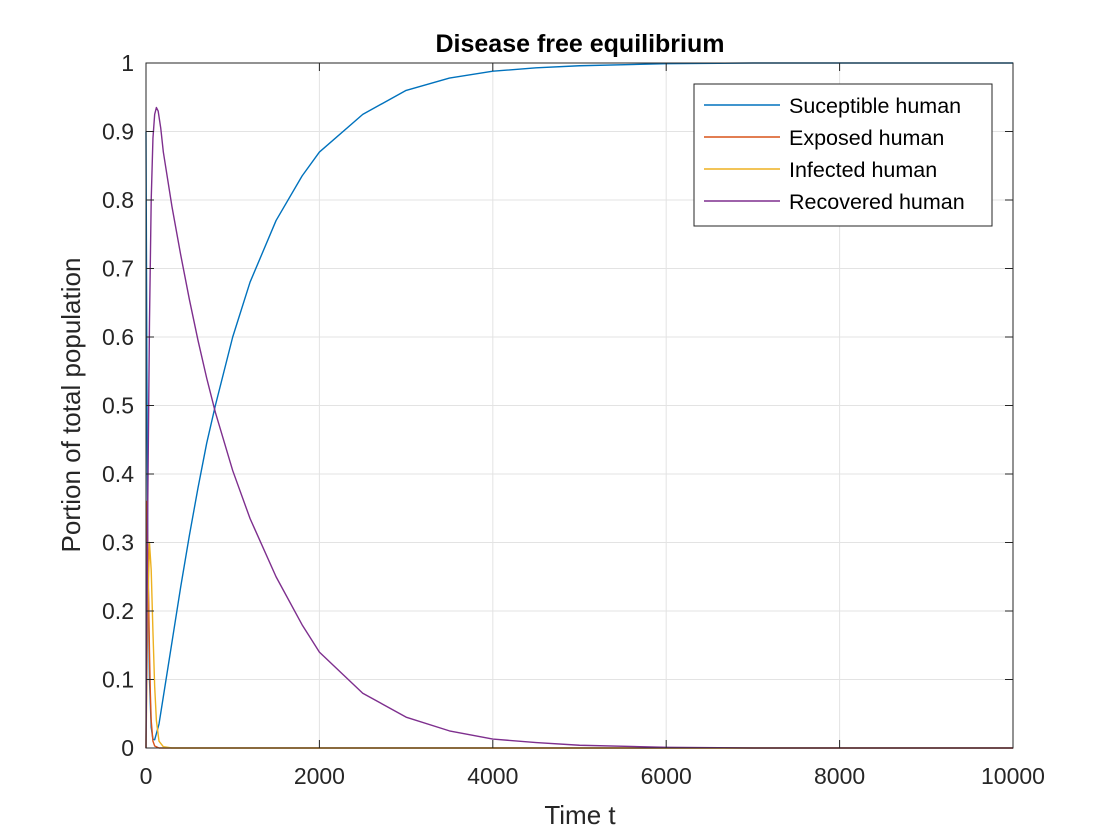  I want to click on y-tick-label: 0.6, so click(118, 337).